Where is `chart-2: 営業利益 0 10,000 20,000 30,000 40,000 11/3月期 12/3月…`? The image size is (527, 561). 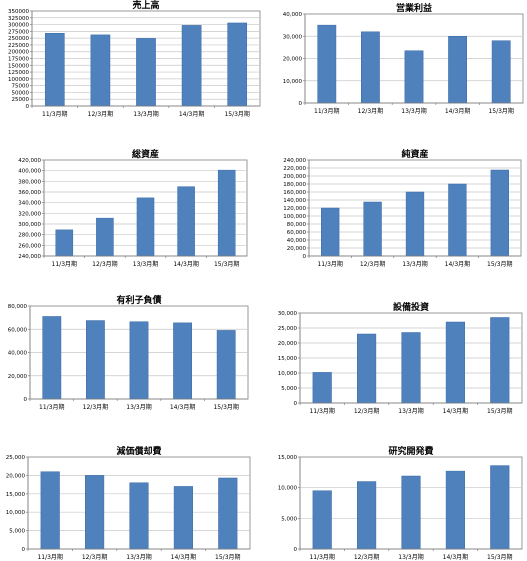
chart-2: 営業利益 0 10,000 20,000 30,000 40,000 11/3月期 12/3月… is located at coordinates (396, 71).